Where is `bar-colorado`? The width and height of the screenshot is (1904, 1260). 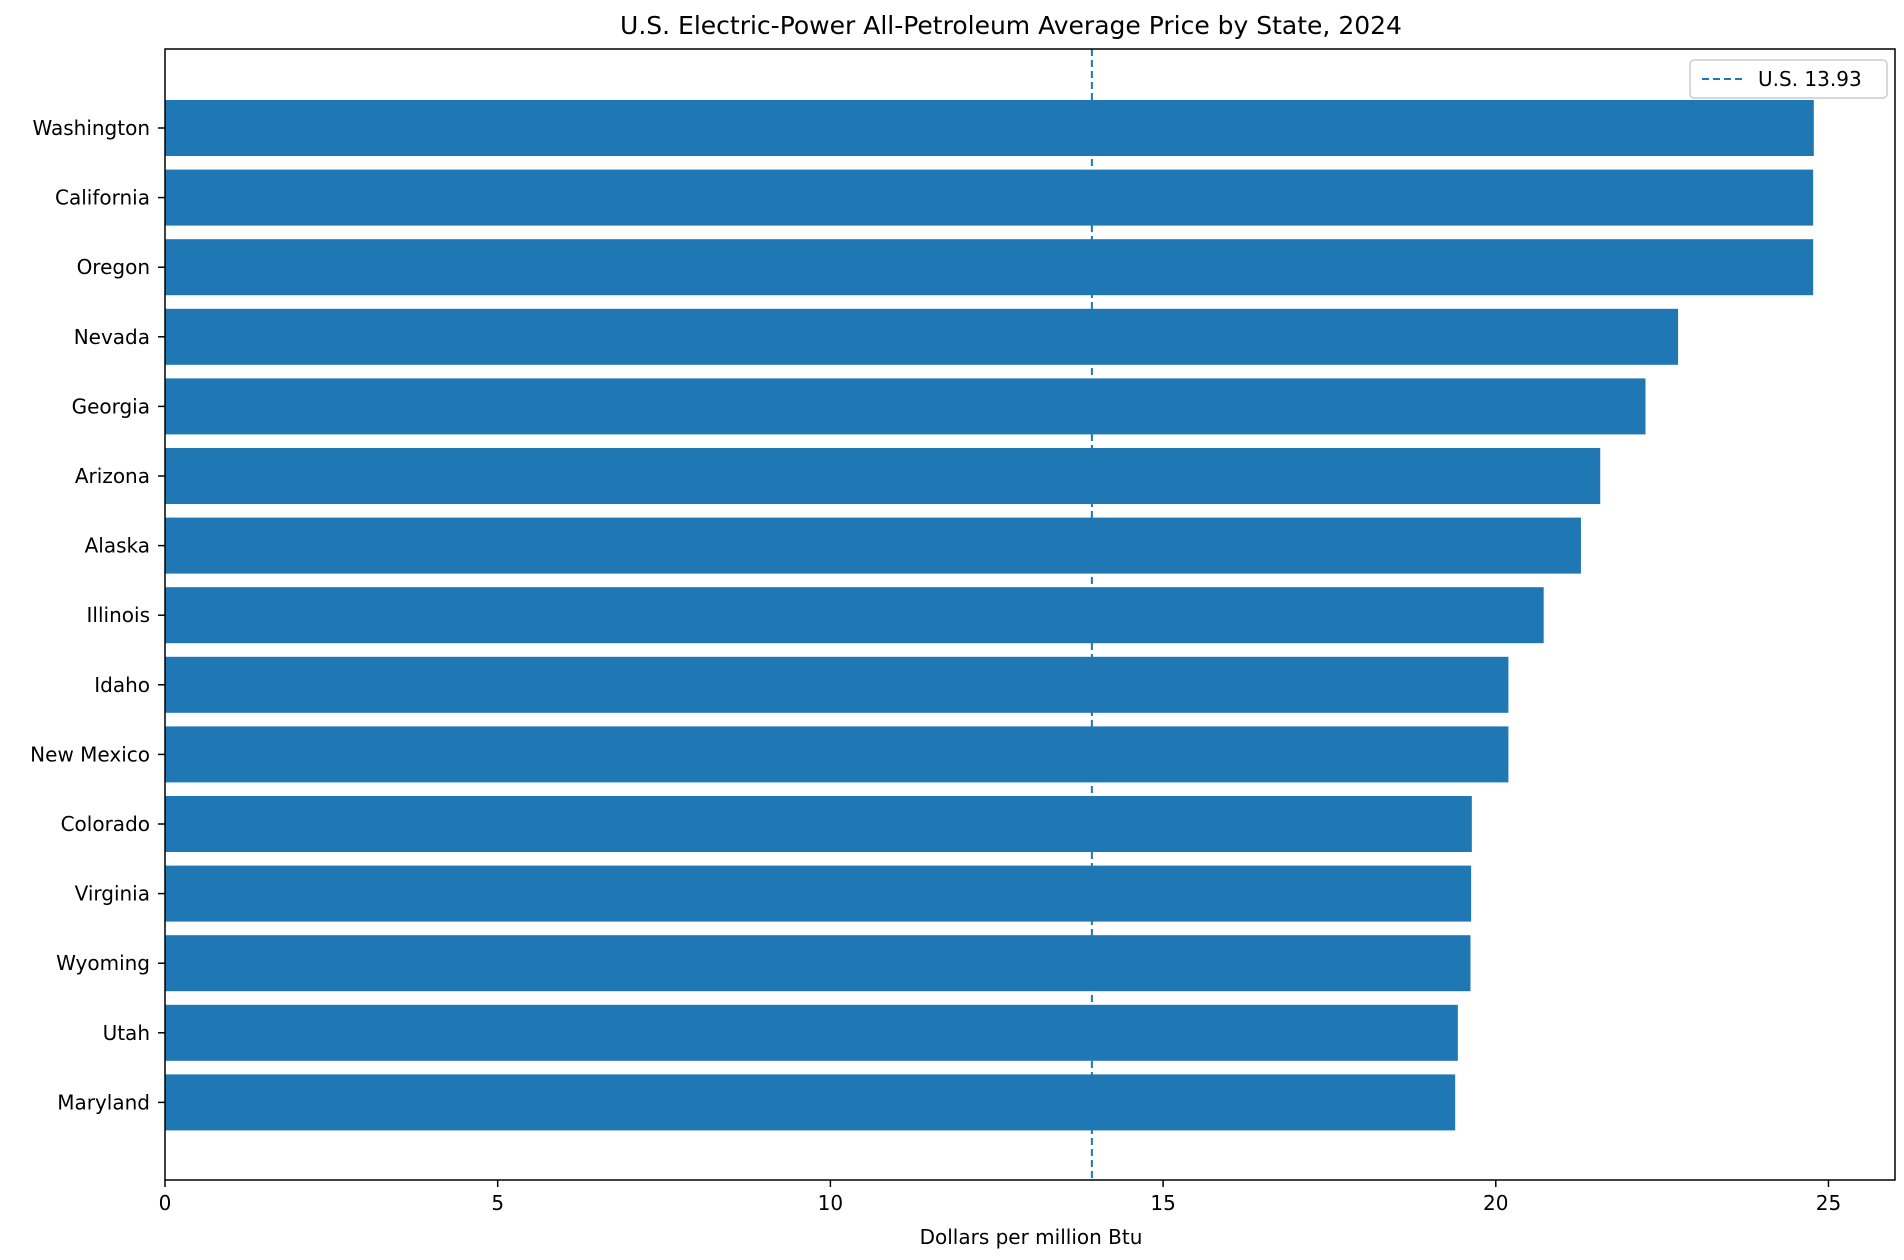
bar-colorado is located at coordinates (818, 824).